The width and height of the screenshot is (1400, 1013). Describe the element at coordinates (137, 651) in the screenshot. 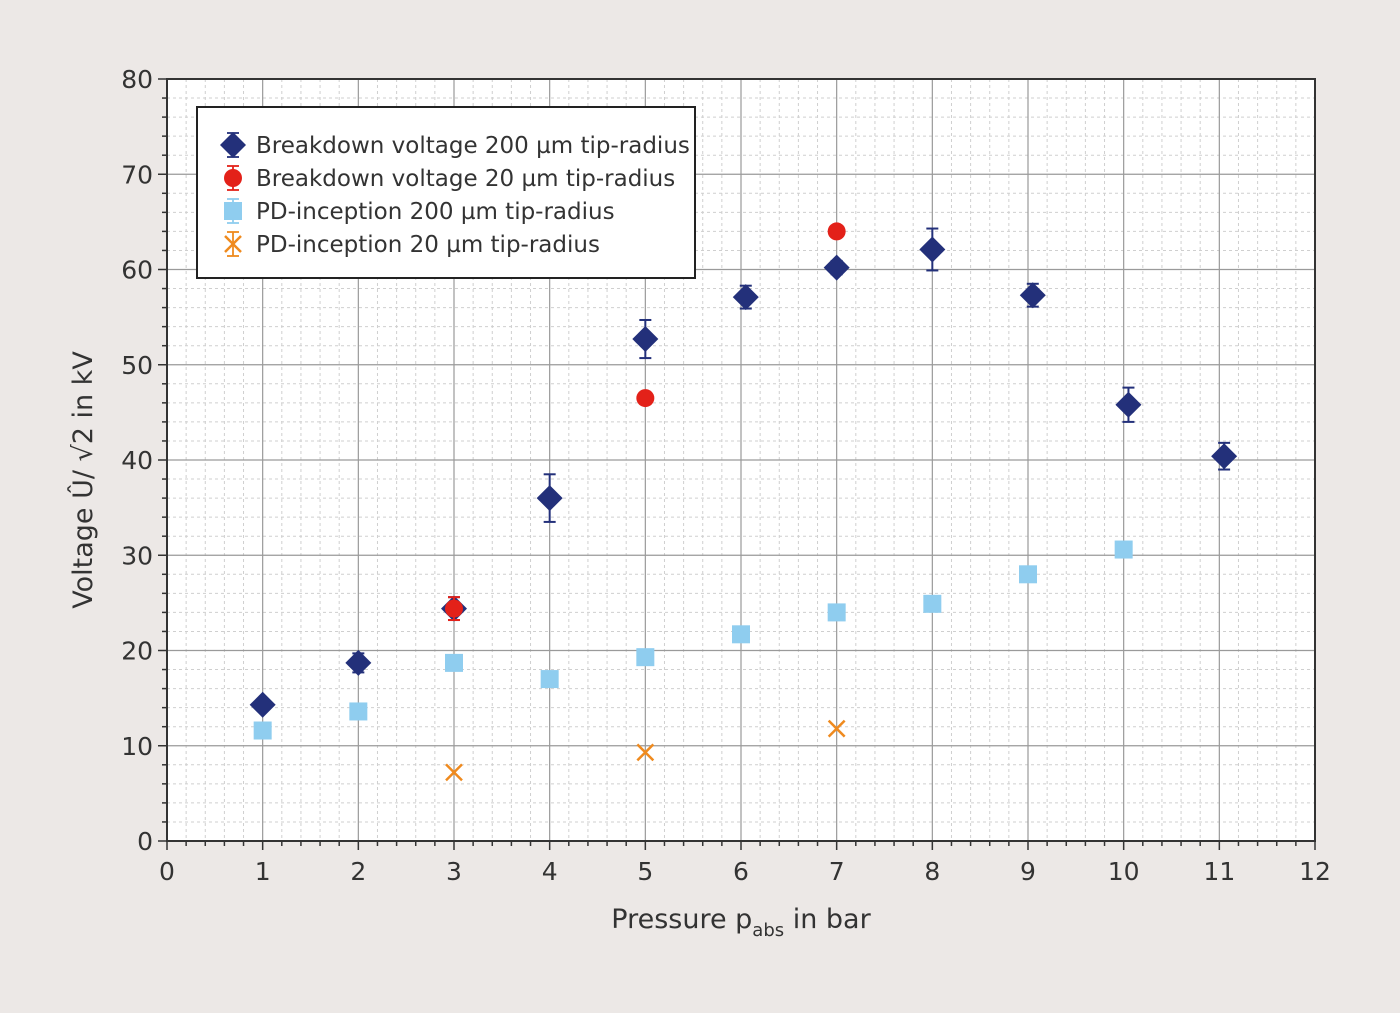

I see `y-tick-label: 20` at that location.